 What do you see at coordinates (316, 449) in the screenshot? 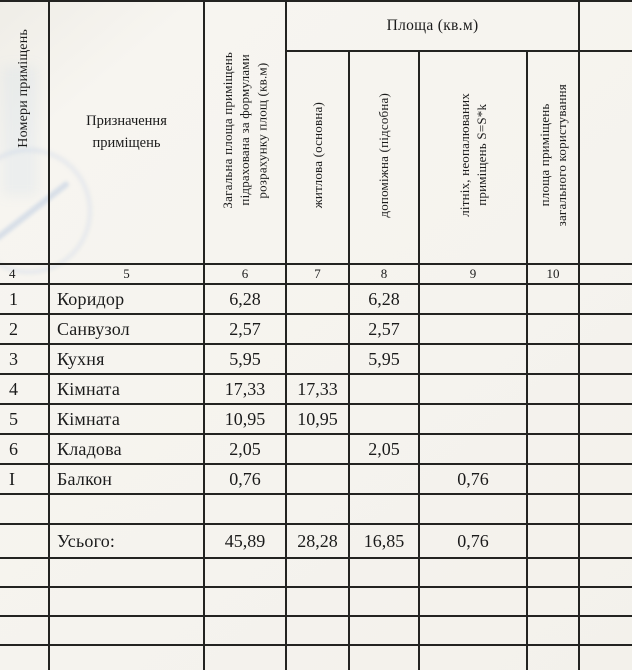
I see `table-row: 6 Кладова 2,05 2,05` at bounding box center [316, 449].